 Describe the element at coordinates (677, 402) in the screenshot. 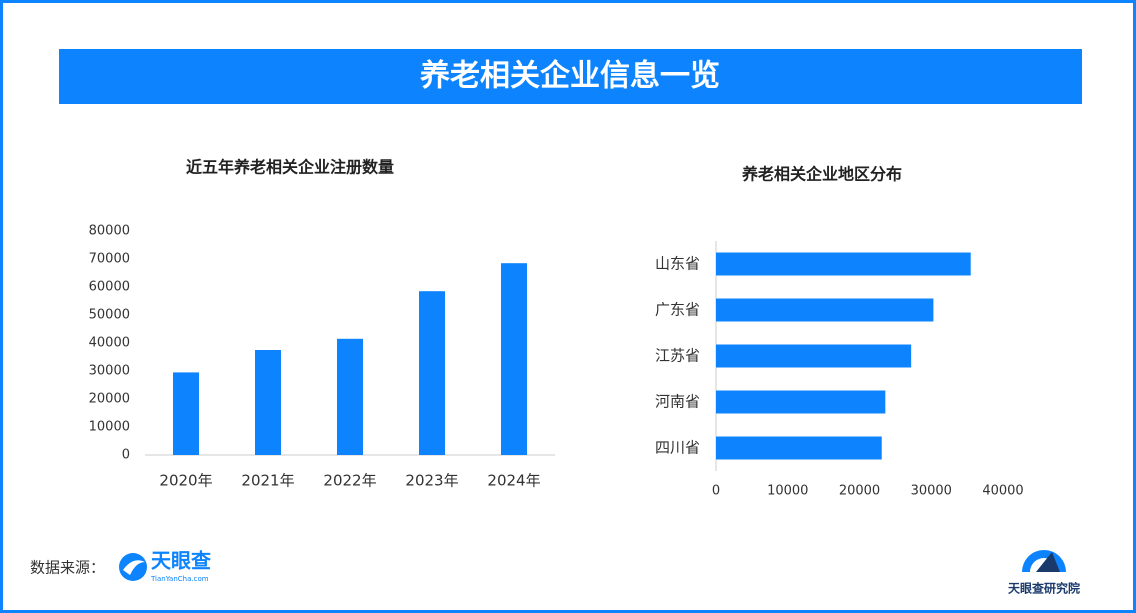

I see `y-tick-label: 河南省` at that location.